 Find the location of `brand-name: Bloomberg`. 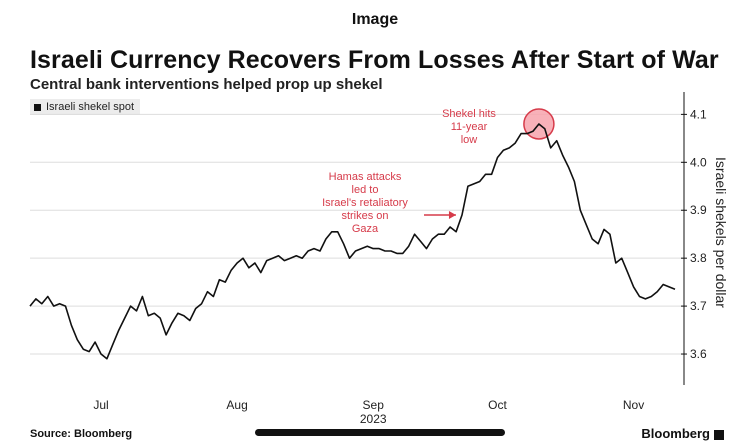

brand-name: Bloomberg is located at coordinates (675, 433).